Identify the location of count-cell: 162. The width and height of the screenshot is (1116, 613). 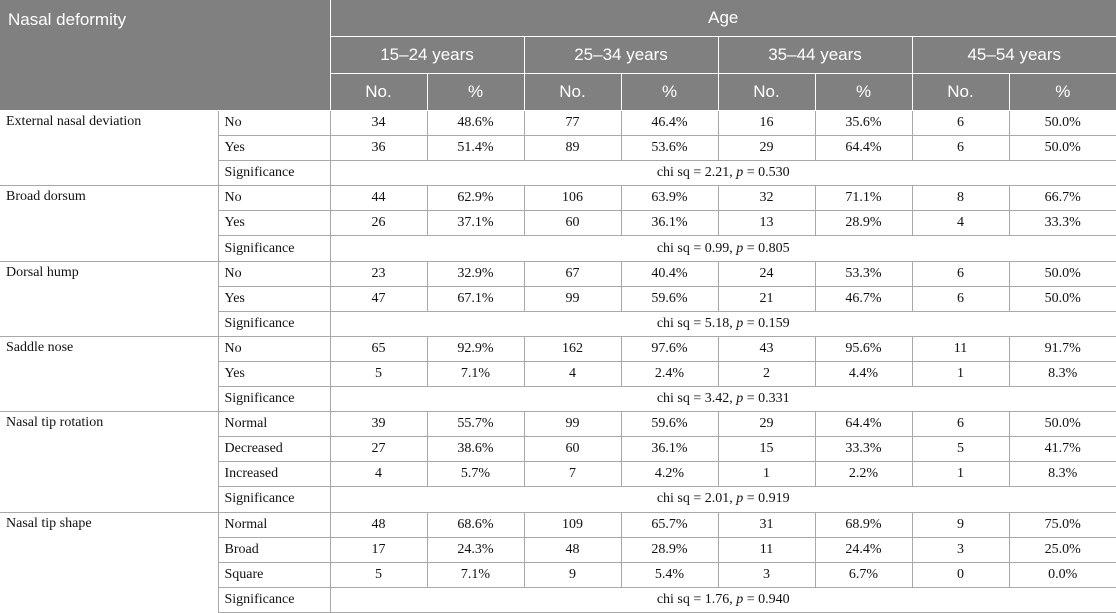
(572, 348).